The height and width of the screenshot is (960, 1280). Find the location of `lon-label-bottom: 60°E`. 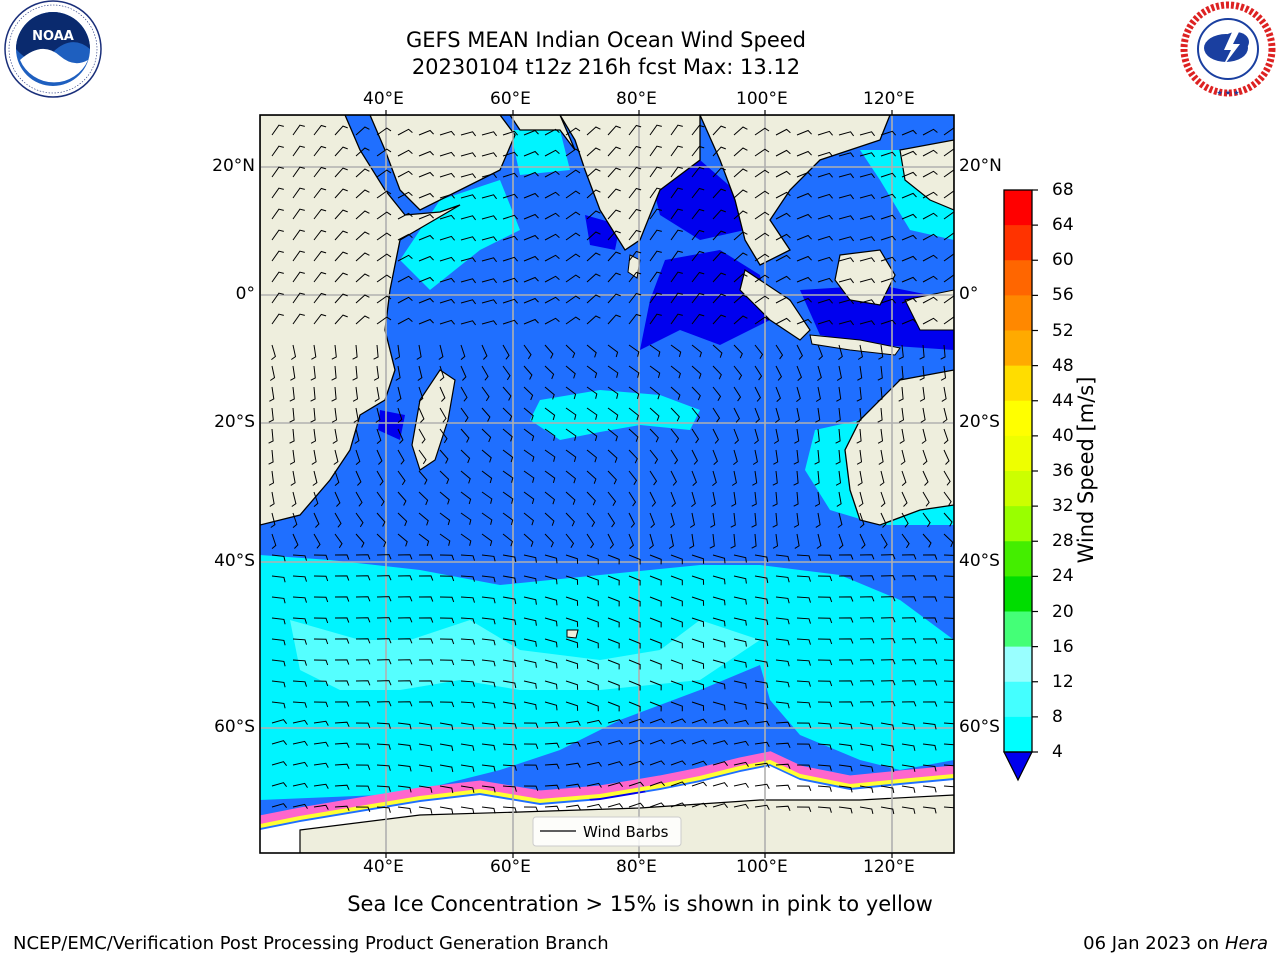

lon-label-bottom: 60°E is located at coordinates (510, 867).